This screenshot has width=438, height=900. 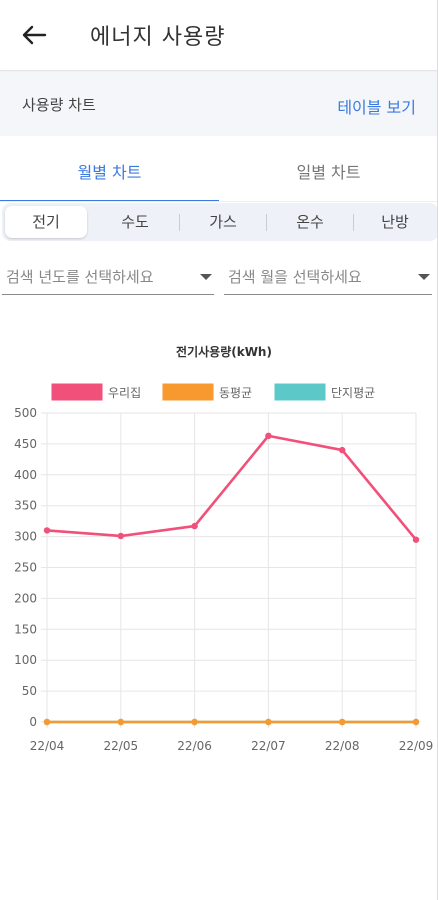 I want to click on utility-segmented-control: 전기 수도 가스 온수 난방, so click(x=220, y=222).